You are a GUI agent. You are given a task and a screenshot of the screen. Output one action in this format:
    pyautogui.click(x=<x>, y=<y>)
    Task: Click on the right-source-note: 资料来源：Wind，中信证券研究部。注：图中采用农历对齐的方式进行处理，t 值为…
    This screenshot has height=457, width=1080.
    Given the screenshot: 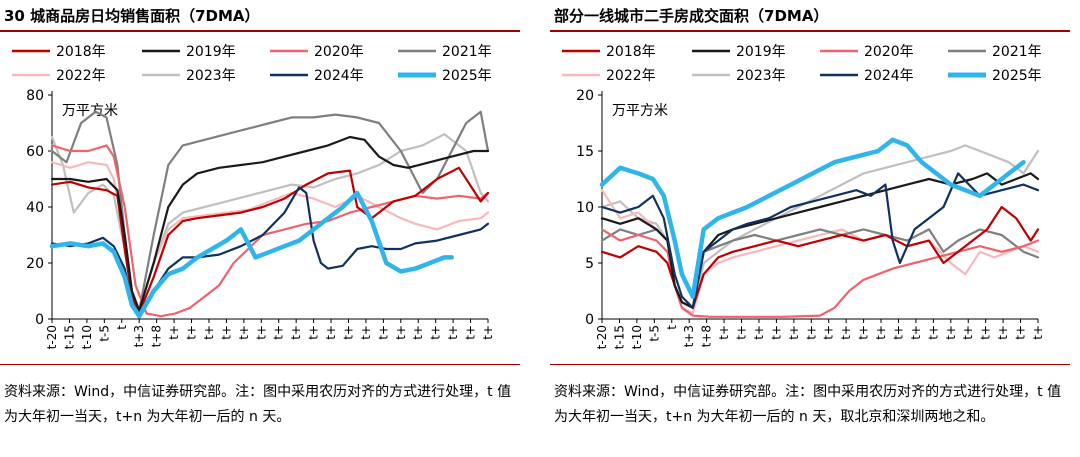 What is the action you would take?
    pyautogui.click(x=808, y=404)
    